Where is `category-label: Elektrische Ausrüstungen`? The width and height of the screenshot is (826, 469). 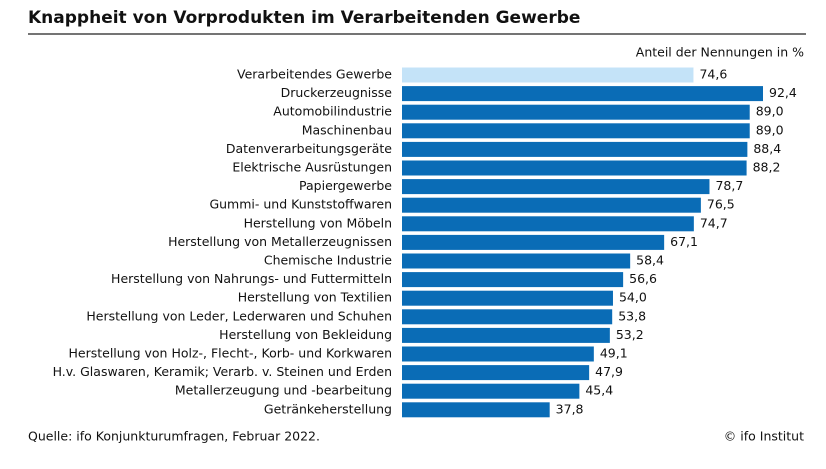 category-label: Elektrische Ausrüstungen is located at coordinates (312, 167).